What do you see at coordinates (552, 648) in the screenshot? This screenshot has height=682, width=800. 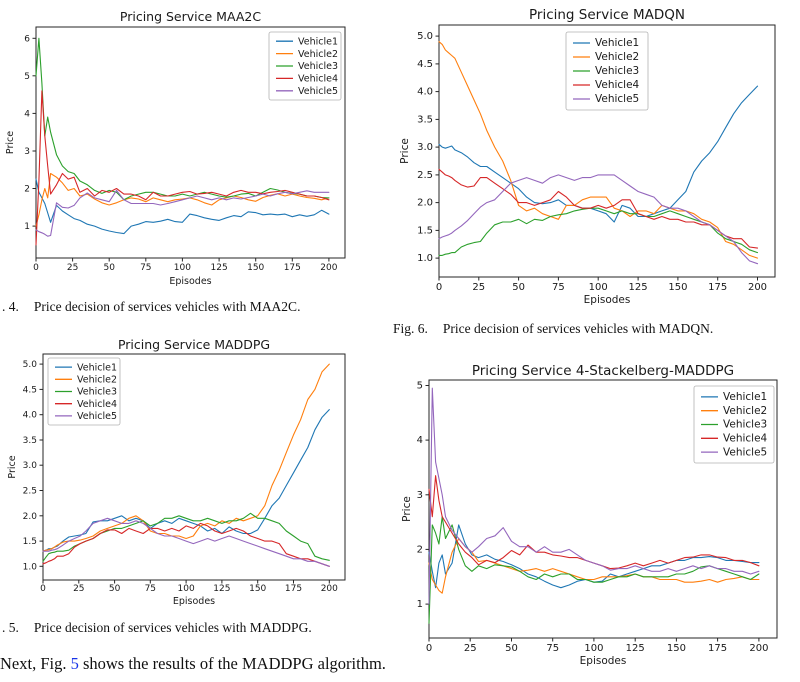 I see `x-tick-label: 75` at bounding box center [552, 648].